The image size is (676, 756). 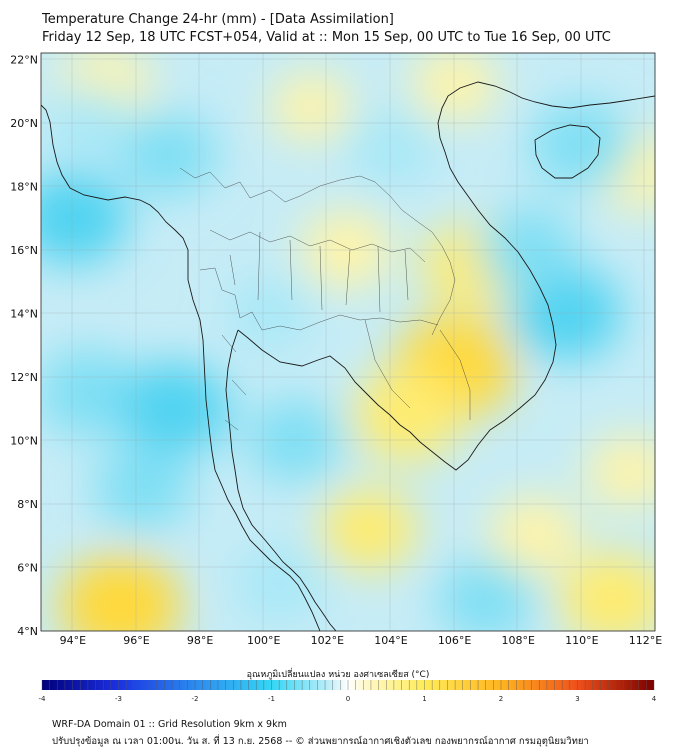 What do you see at coordinates (454, 640) in the screenshot?
I see `lon-tick-label: 106°E` at bounding box center [454, 640].